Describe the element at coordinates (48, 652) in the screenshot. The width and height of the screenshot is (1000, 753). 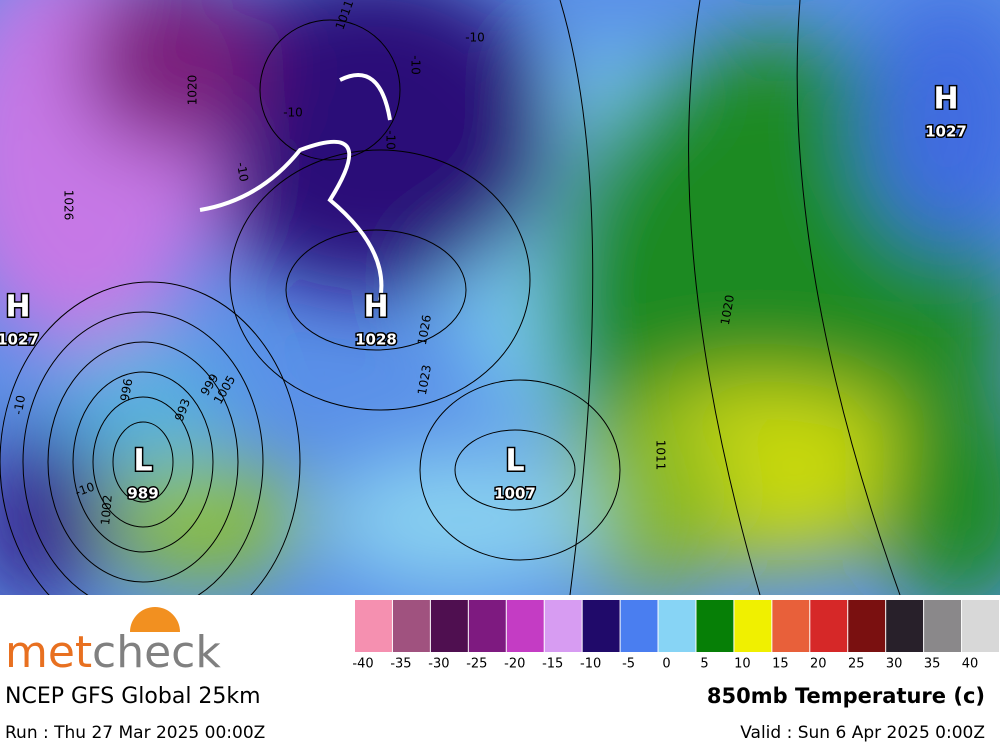
I see `logo-met: met` at that location.